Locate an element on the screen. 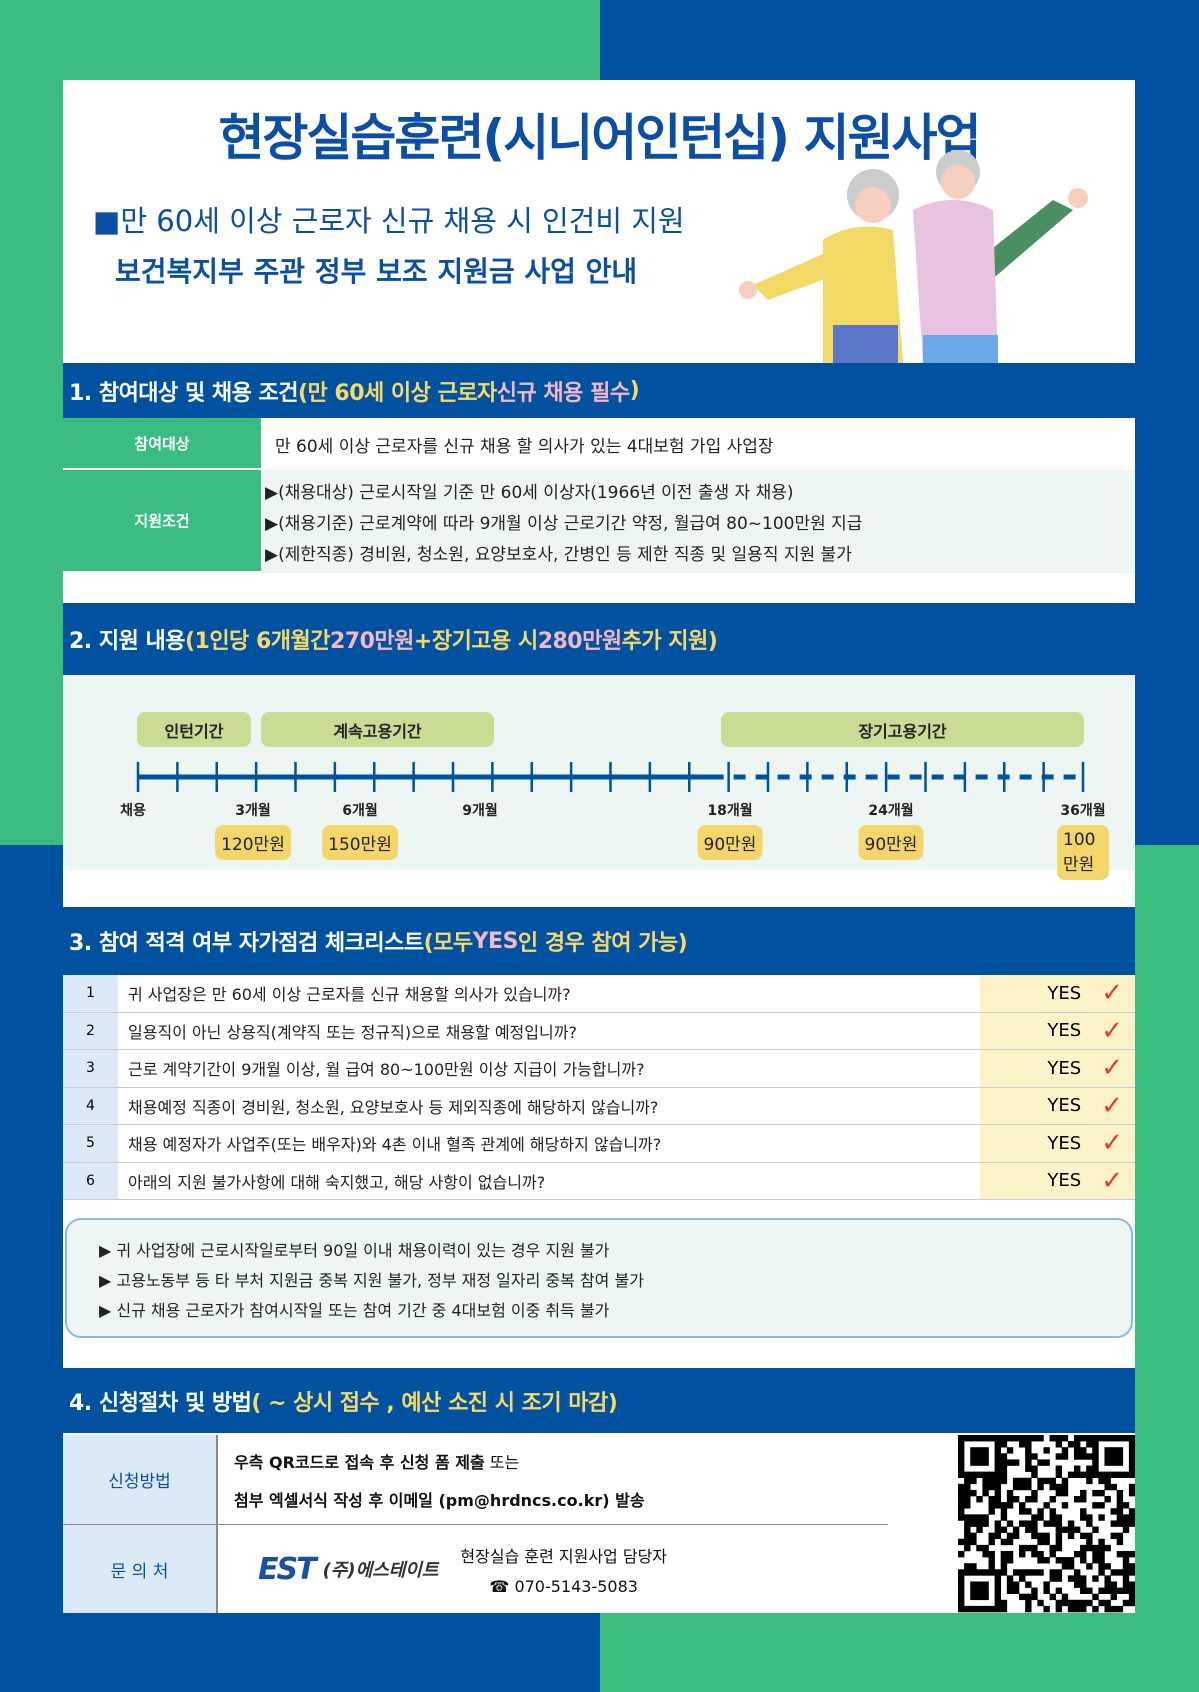  period-continued: 계속고용기간 is located at coordinates (377, 729).